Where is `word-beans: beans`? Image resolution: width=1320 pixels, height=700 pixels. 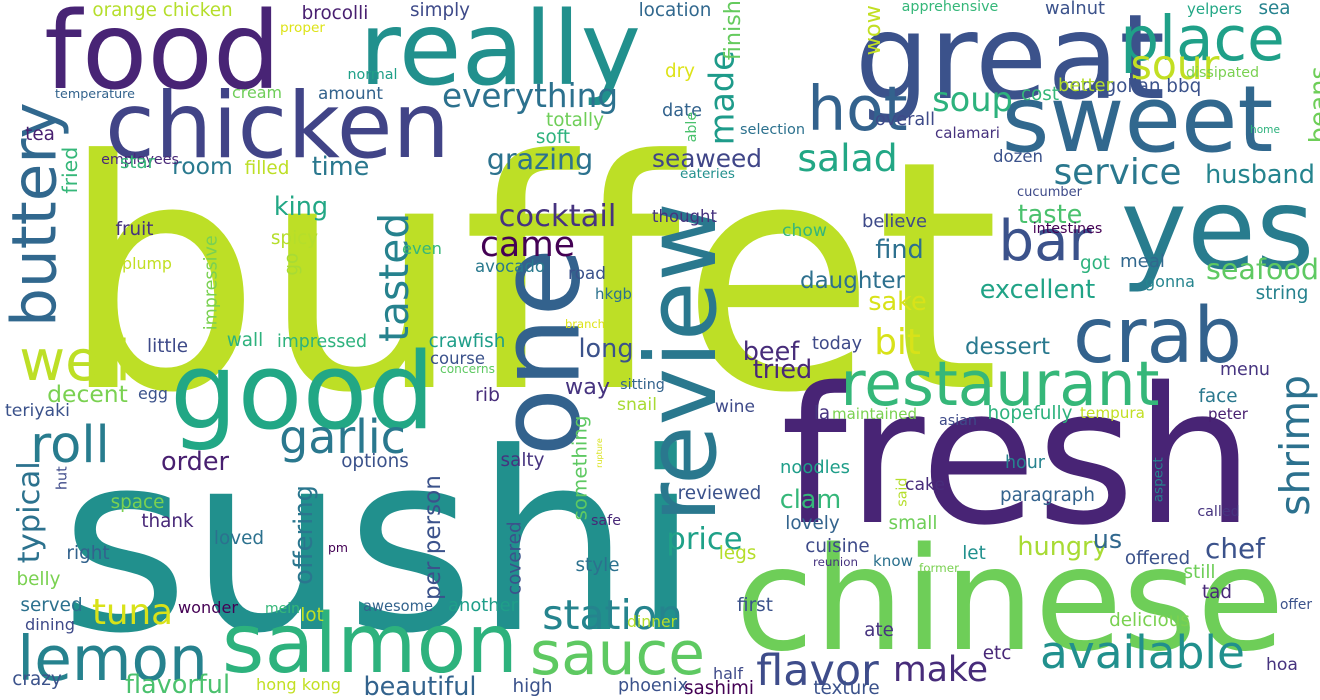
word-beans: beans is located at coordinates (1312, 105).